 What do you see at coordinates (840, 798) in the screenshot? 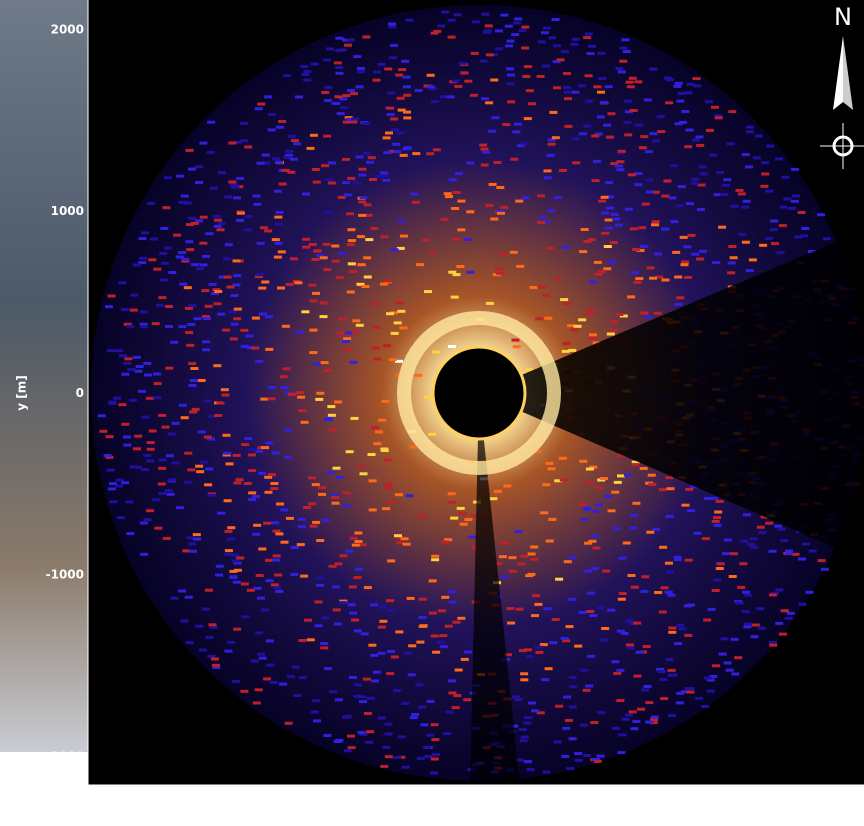
I see `x-tick-label: 2000` at bounding box center [840, 798].